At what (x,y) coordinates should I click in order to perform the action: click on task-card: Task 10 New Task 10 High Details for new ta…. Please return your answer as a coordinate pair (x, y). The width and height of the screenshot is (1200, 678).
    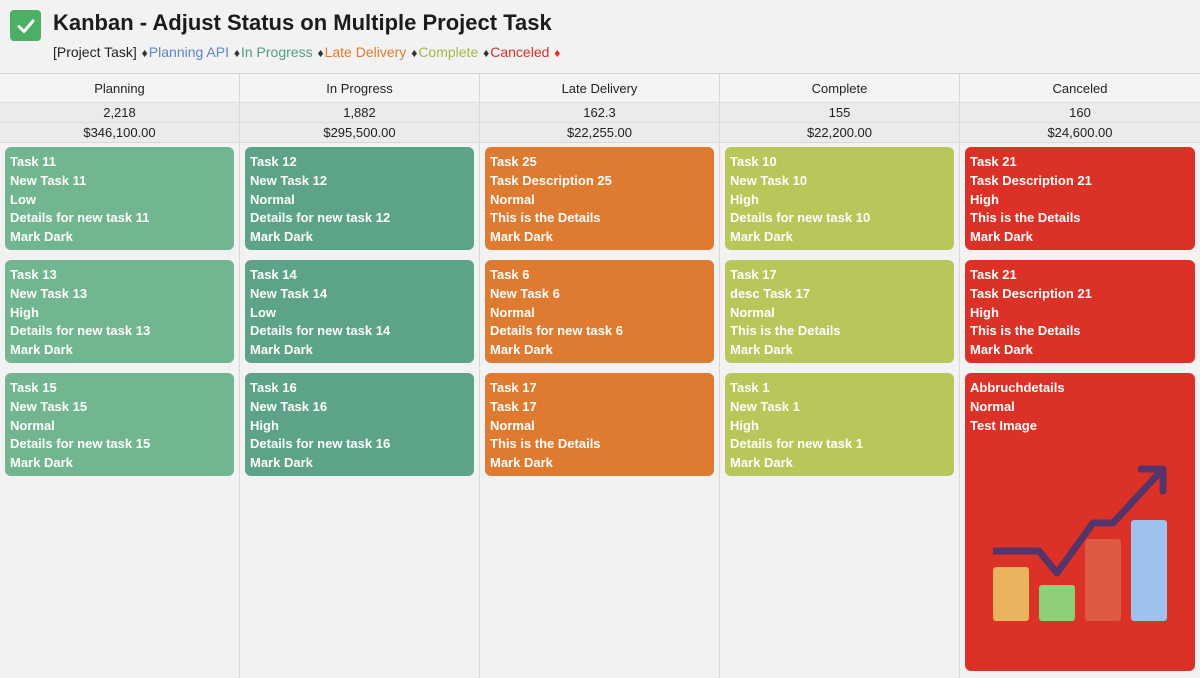
    Looking at the image, I should click on (839, 198).